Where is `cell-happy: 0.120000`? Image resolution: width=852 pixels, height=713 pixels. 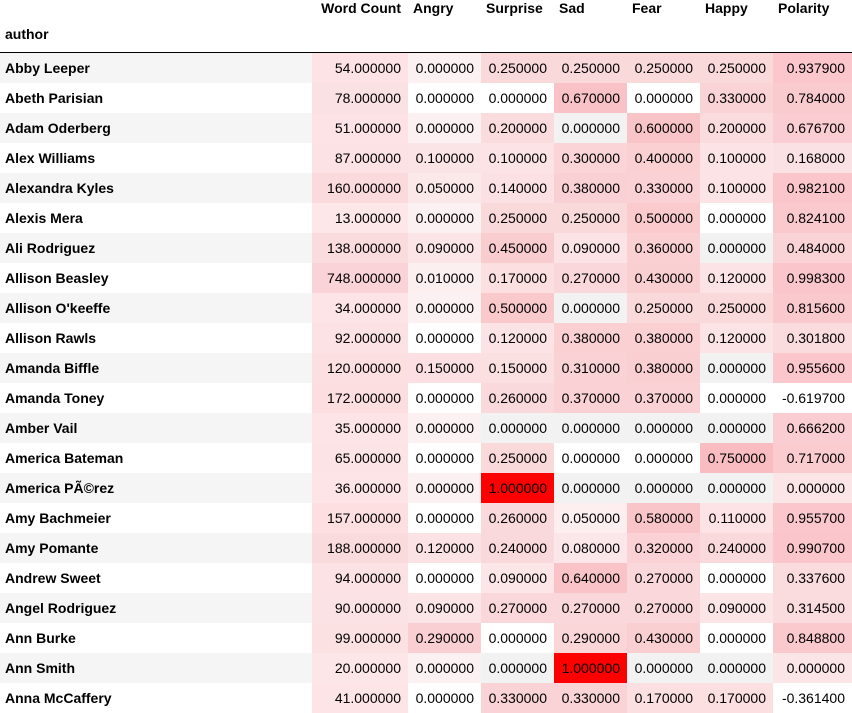 cell-happy: 0.120000 is located at coordinates (736, 277).